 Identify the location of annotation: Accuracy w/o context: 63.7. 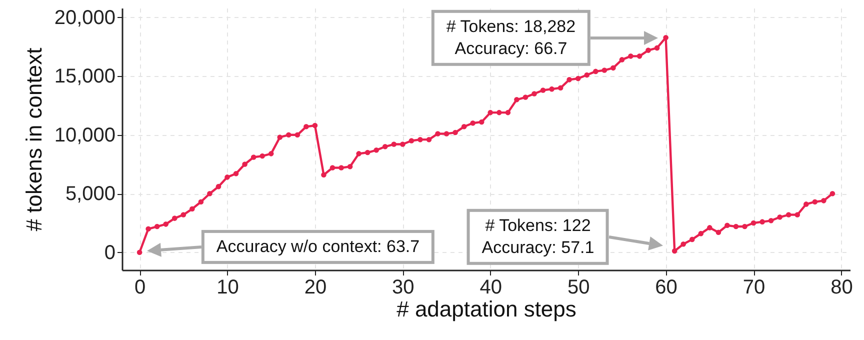
(318, 247).